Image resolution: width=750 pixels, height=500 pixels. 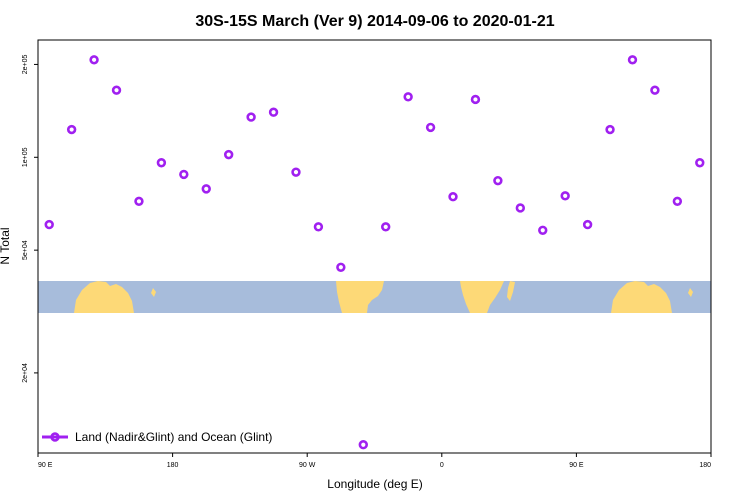 I want to click on y-tick-label: 1e+05, so click(x=25, y=157).